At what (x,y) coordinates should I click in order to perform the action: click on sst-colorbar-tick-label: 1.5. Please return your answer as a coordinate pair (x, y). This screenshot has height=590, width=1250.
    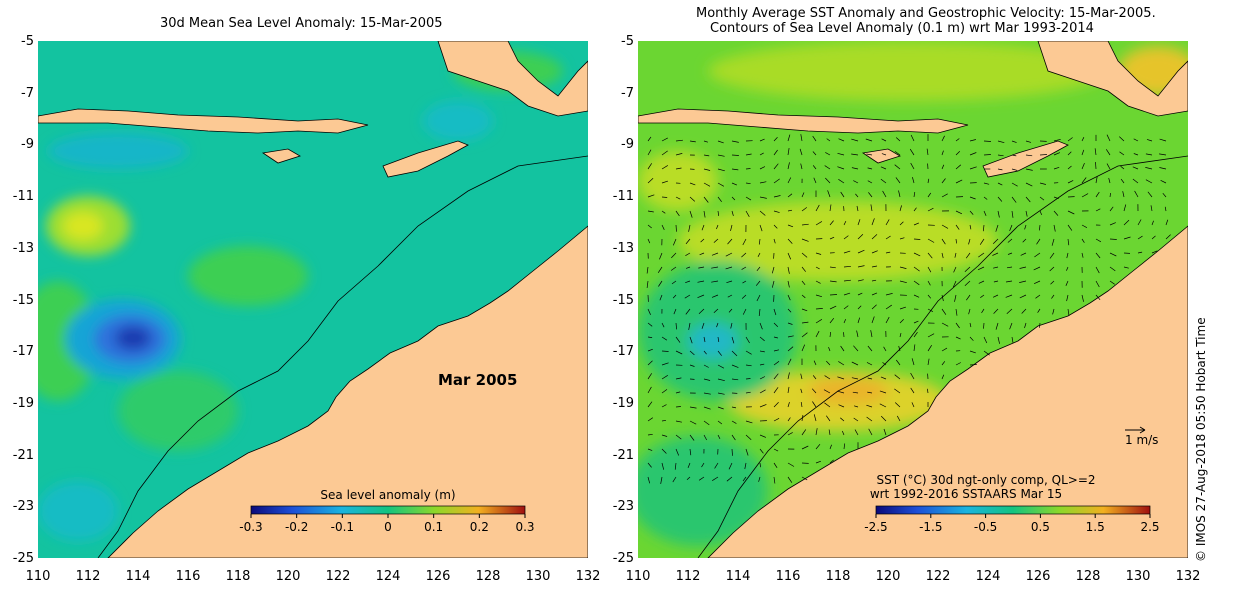
    Looking at the image, I should click on (1095, 527).